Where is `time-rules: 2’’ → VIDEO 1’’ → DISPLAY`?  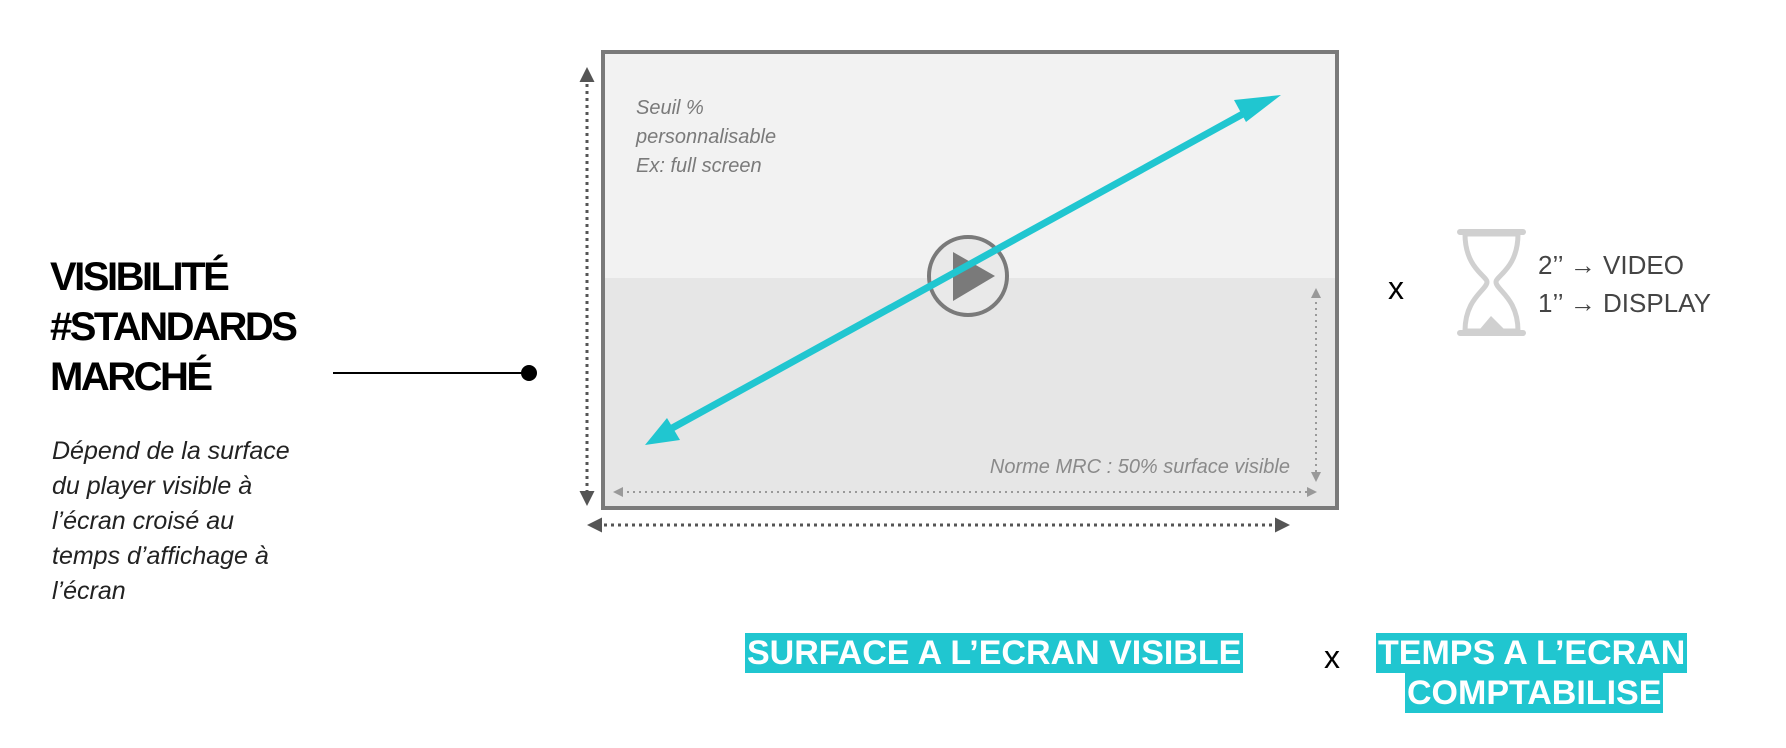
time-rules: 2’’ → VIDEO 1’’ → DISPLAY is located at coordinates (1624, 284).